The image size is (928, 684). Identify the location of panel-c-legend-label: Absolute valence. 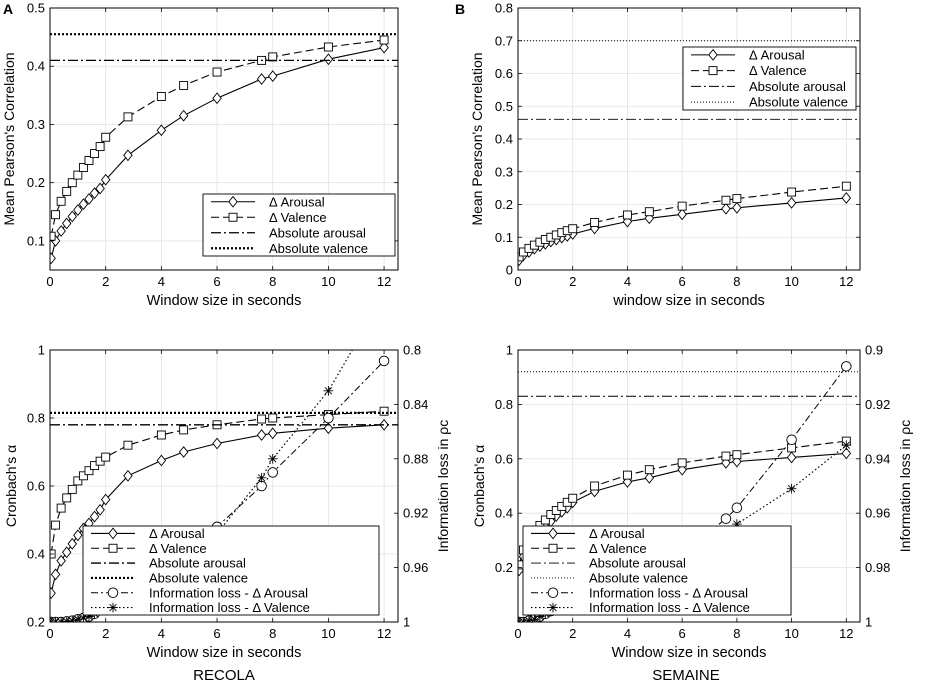
(198, 577).